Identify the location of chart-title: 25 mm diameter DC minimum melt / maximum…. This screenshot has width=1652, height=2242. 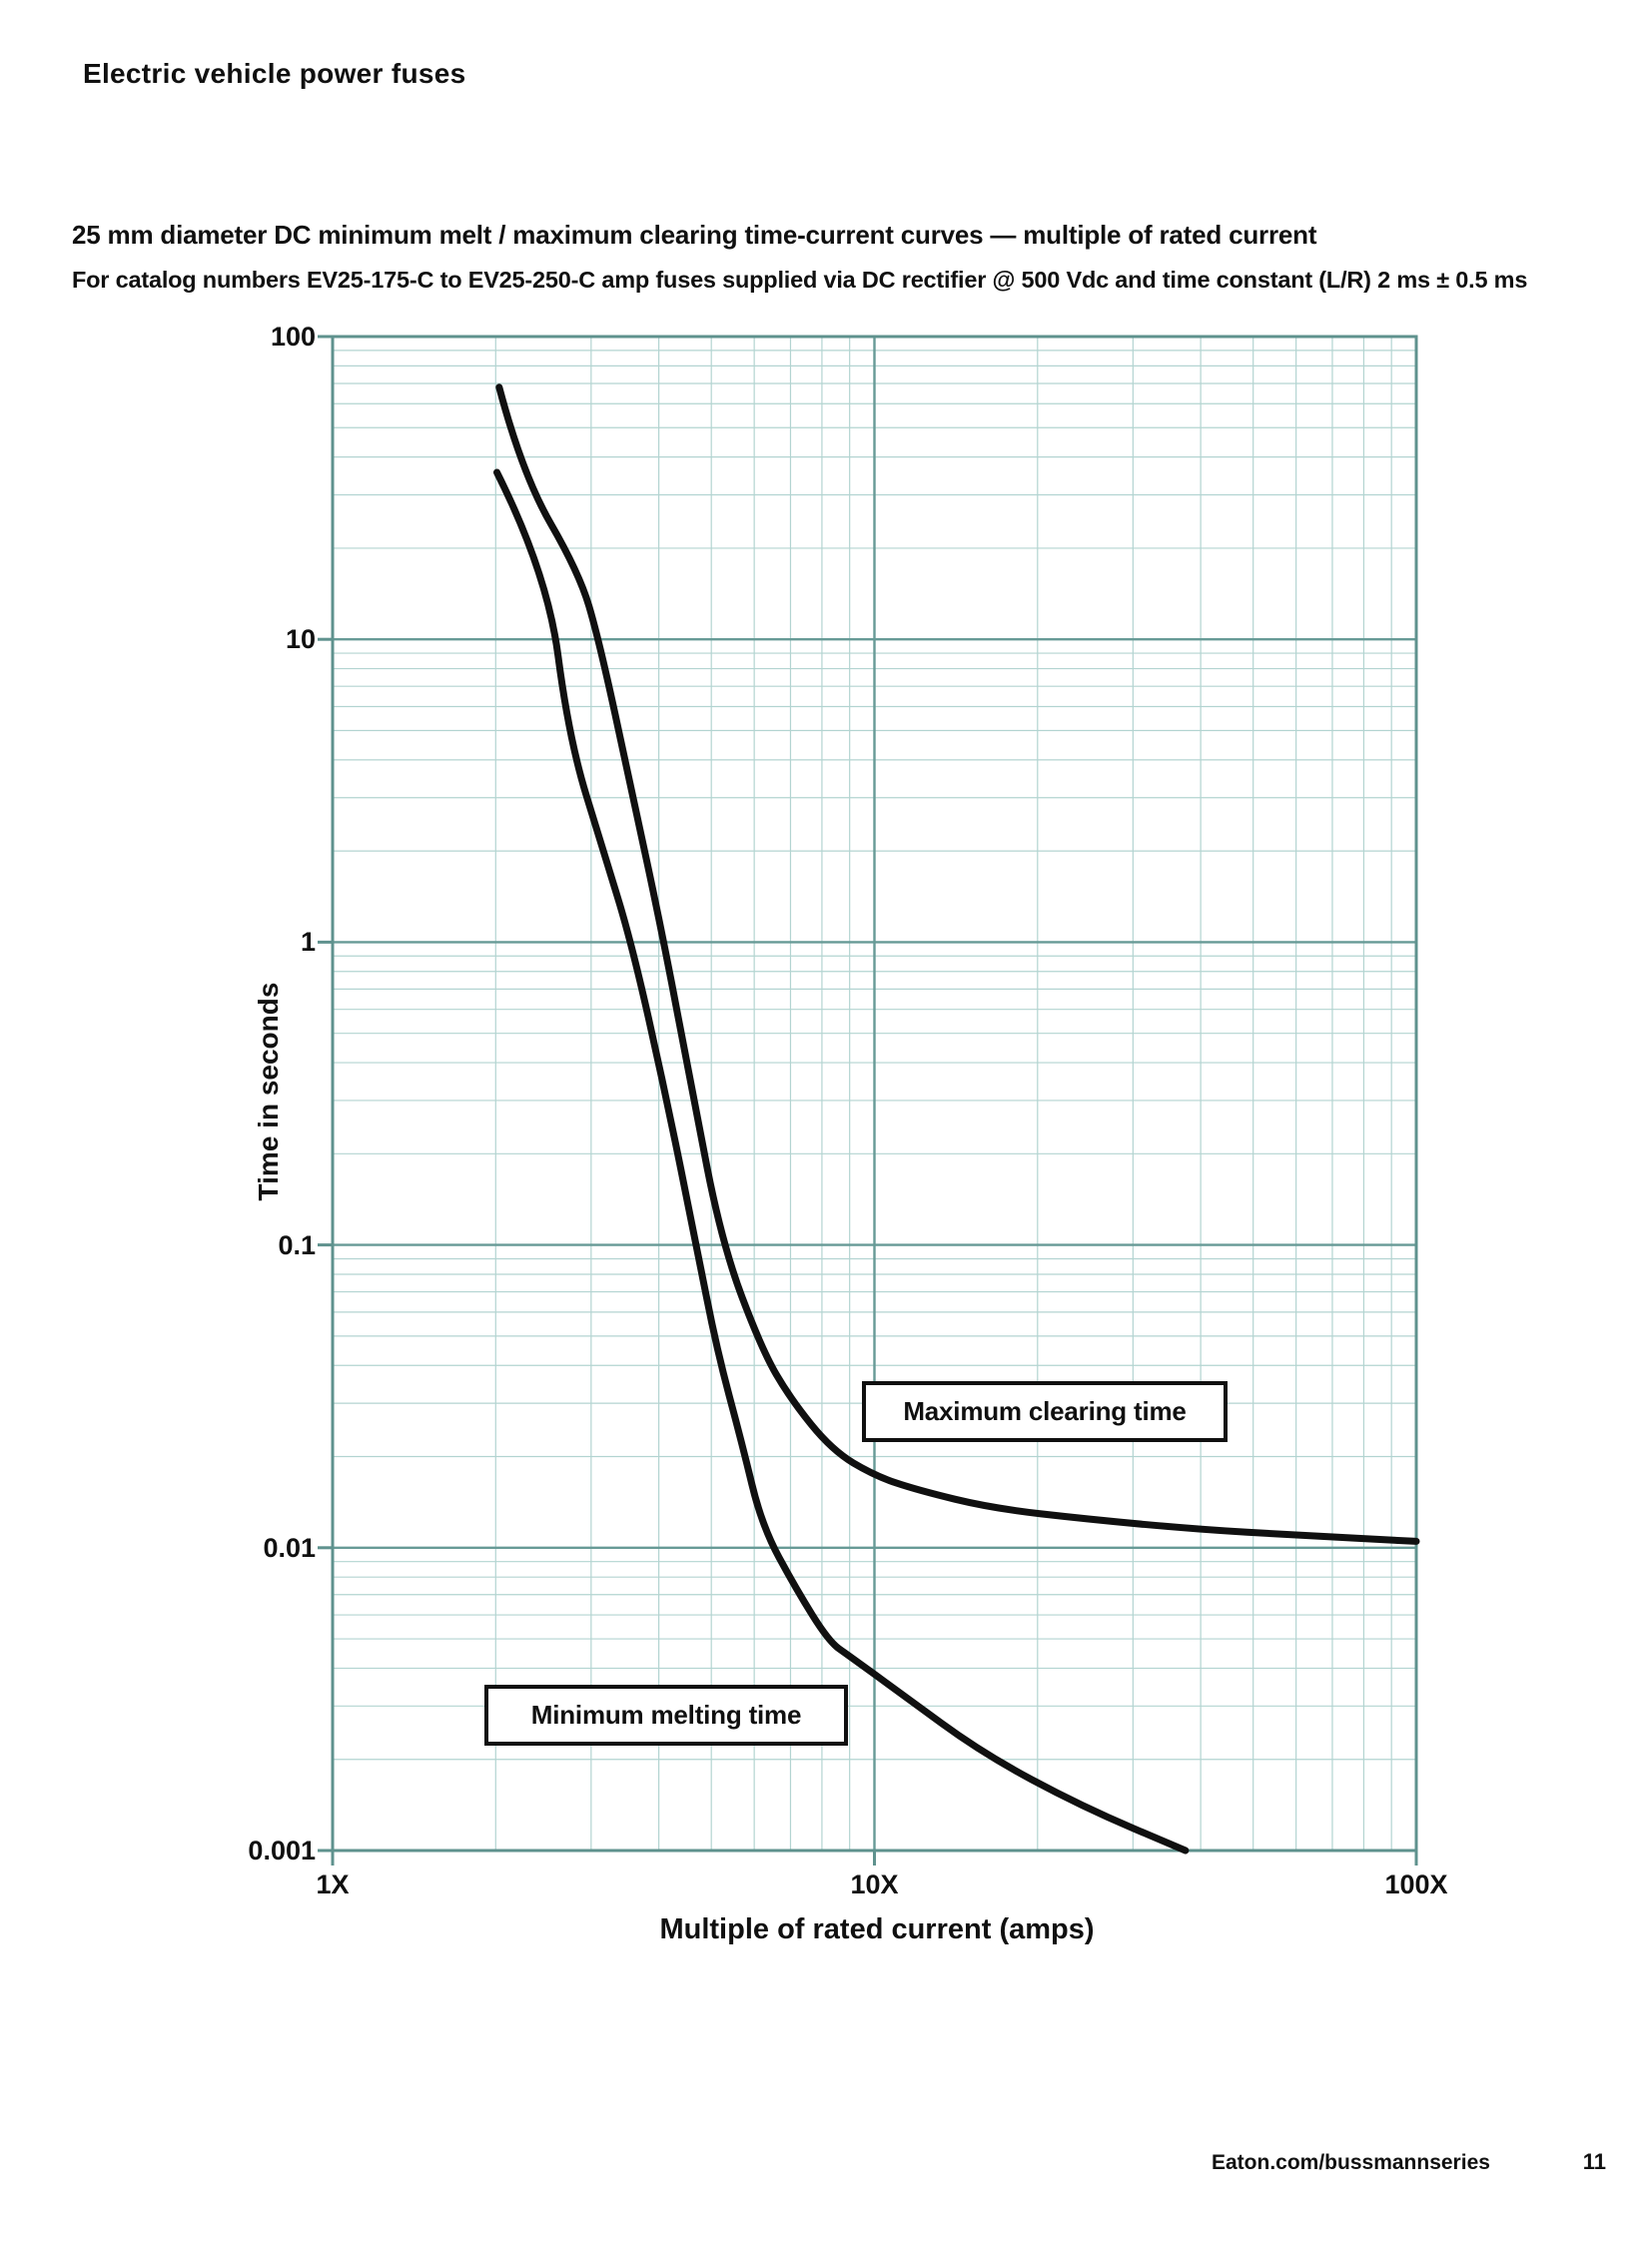
(694, 235).